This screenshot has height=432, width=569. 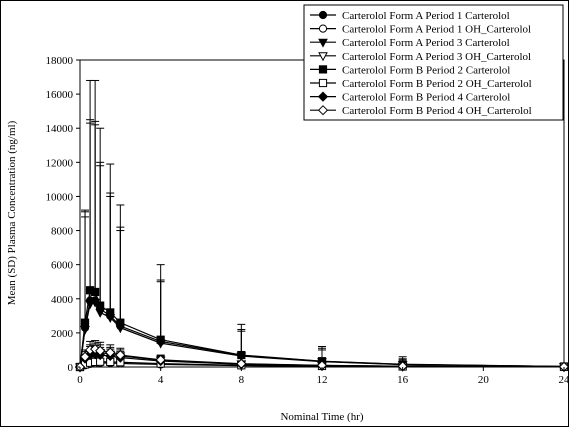 What do you see at coordinates (242, 380) in the screenshot?
I see `x-tick-label: 8` at bounding box center [242, 380].